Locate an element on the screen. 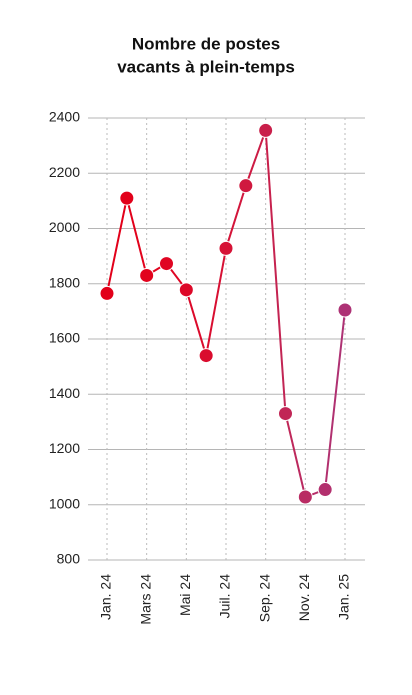 The image size is (412, 695). chart-title: Nombre de postes is located at coordinates (206, 43).